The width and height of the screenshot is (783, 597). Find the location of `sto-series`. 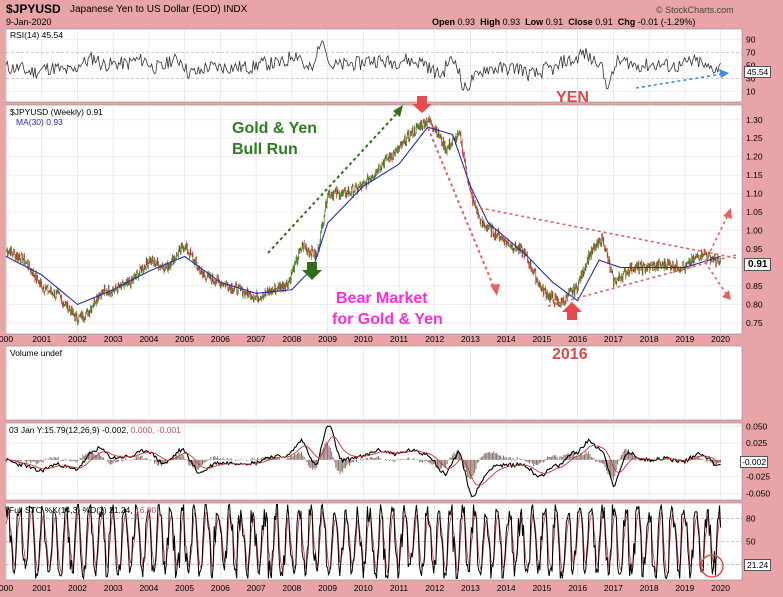

sto-series is located at coordinates (363, 542).